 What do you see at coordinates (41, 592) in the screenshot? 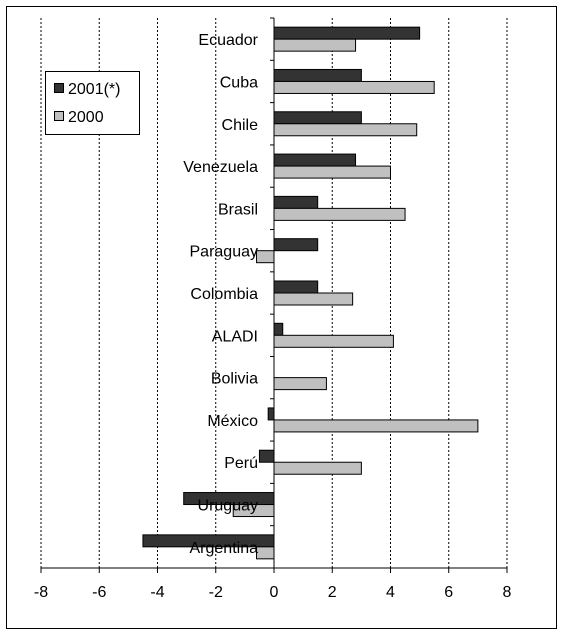
I see `x-tick-label: -8` at bounding box center [41, 592].